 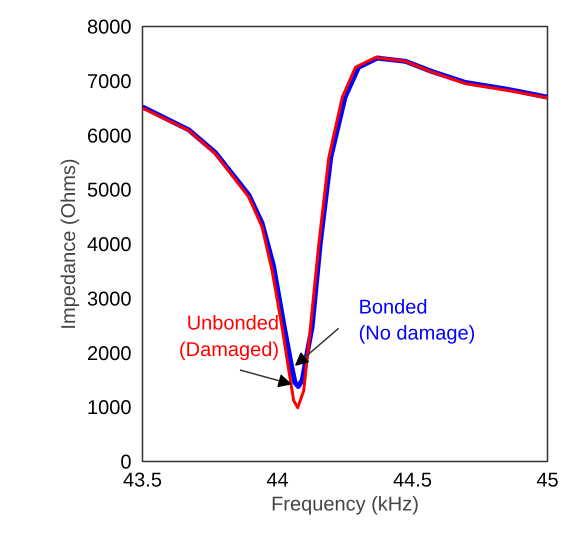 What do you see at coordinates (109, 191) in the screenshot?
I see `y-tick-label: 5000` at bounding box center [109, 191].